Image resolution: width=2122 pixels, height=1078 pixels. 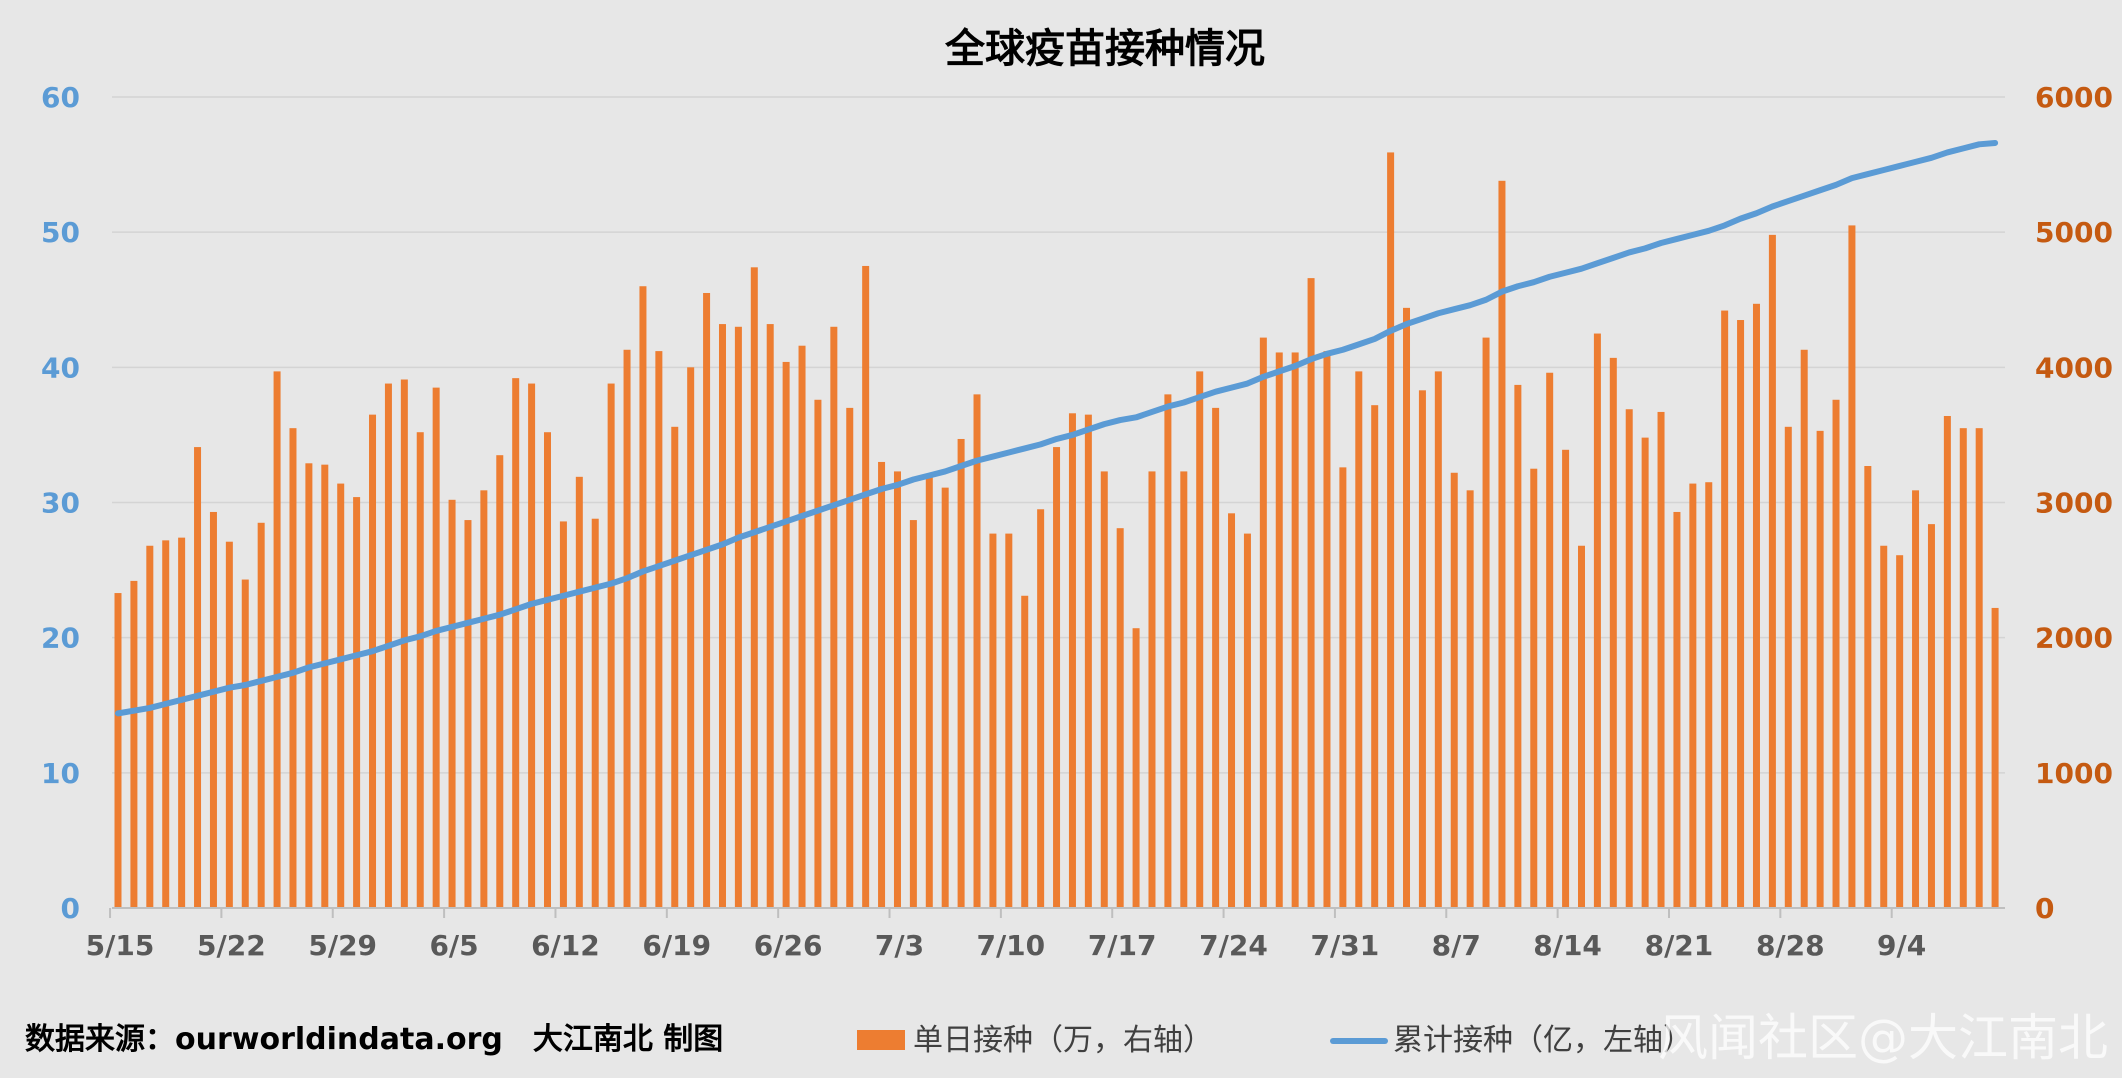 I want to click on right-axis-tick-label: 0, so click(x=2044, y=908).